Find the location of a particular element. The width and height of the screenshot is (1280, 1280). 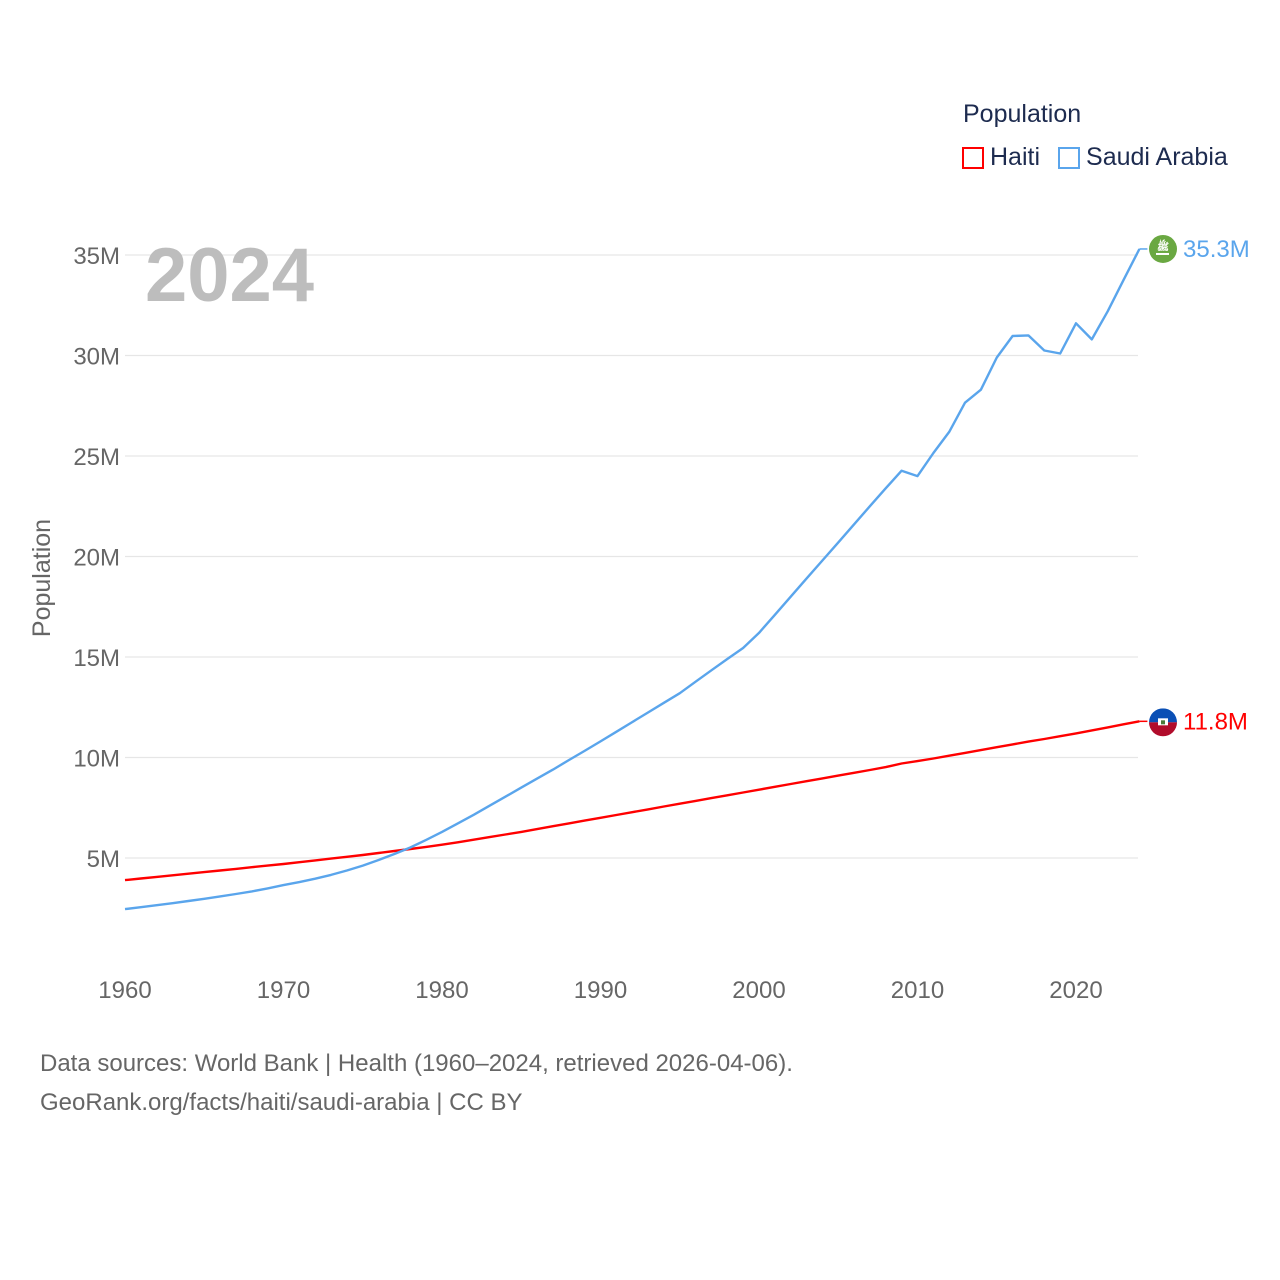

x-tick-label: 2010 is located at coordinates (917, 990).